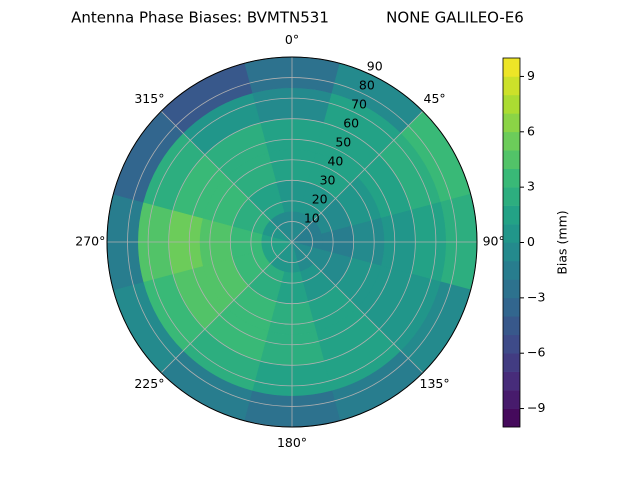 This screenshot has width=640, height=480. I want to click on theta-tick-label: 45°, so click(435, 98).